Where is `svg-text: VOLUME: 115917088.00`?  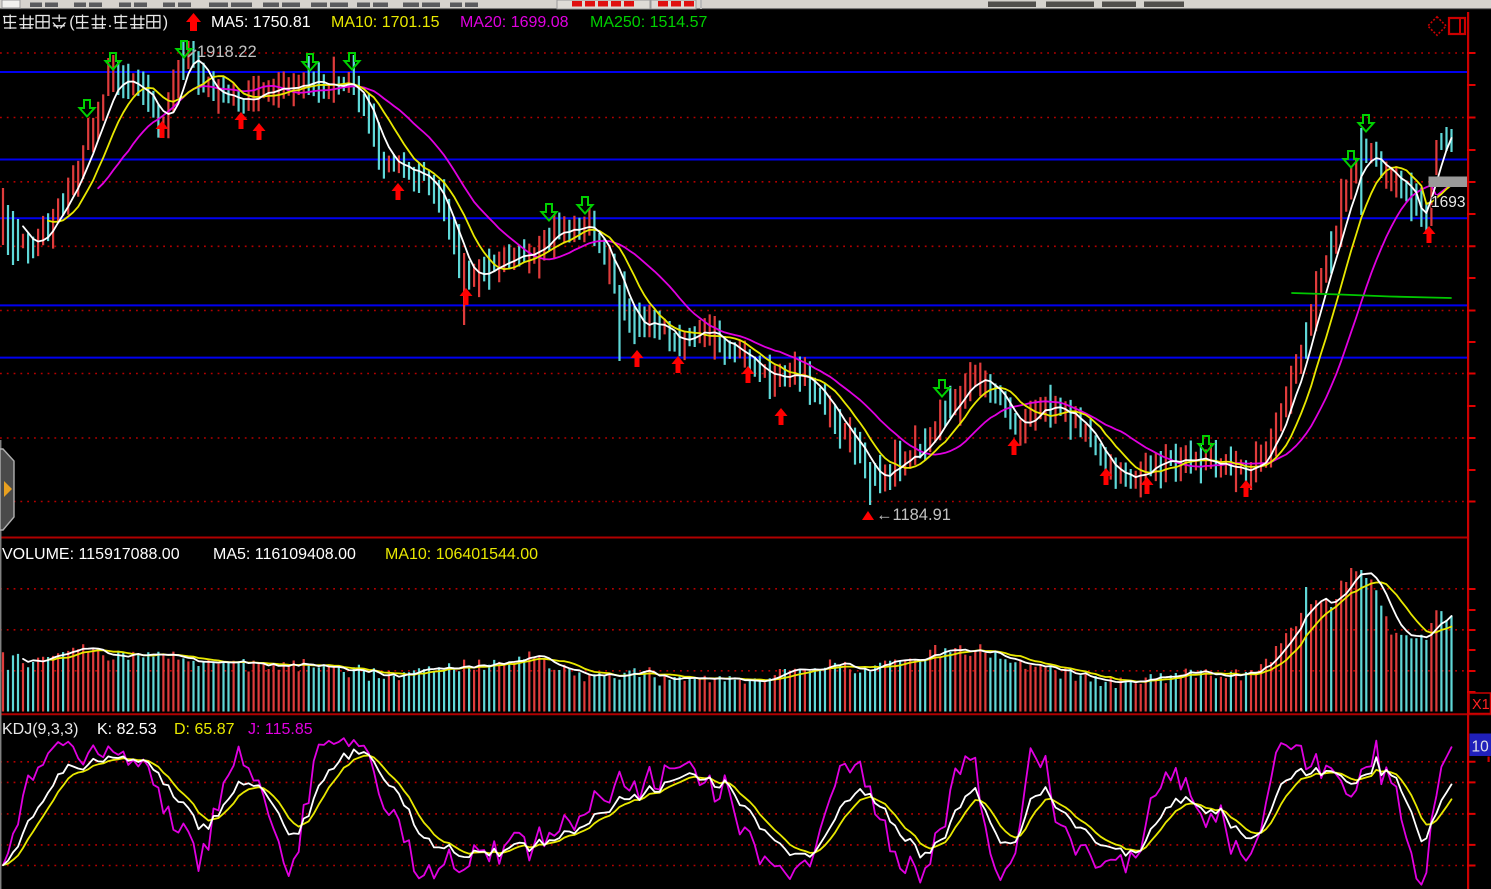
svg-text: VOLUME: 115917088.00 is located at coordinates (91, 554).